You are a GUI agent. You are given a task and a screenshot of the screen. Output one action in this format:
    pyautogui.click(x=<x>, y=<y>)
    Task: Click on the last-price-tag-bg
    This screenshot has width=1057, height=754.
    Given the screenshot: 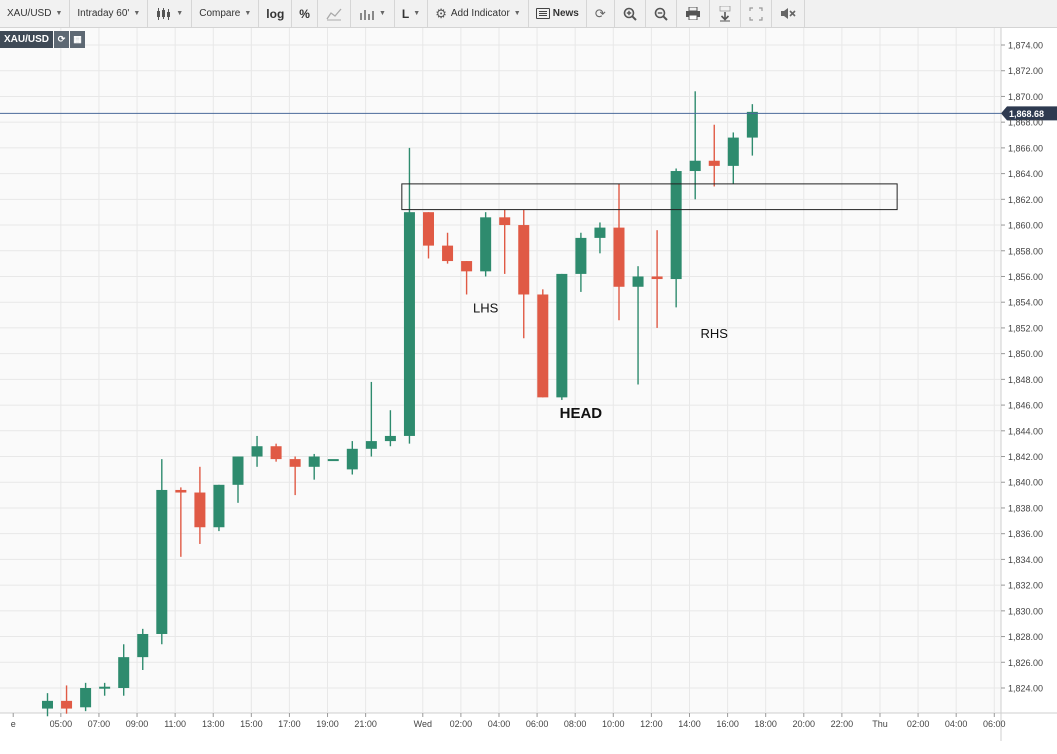 What is the action you would take?
    pyautogui.click(x=1029, y=113)
    